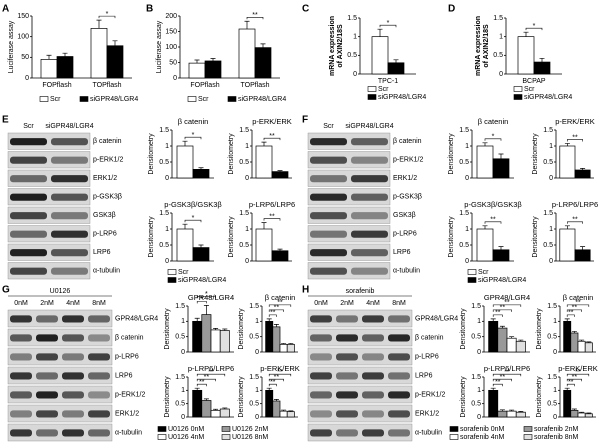 This screenshot has width=600, height=447. Describe the element at coordinates (493, 121) in the screenshot. I see `chart-title: β catenin` at that location.